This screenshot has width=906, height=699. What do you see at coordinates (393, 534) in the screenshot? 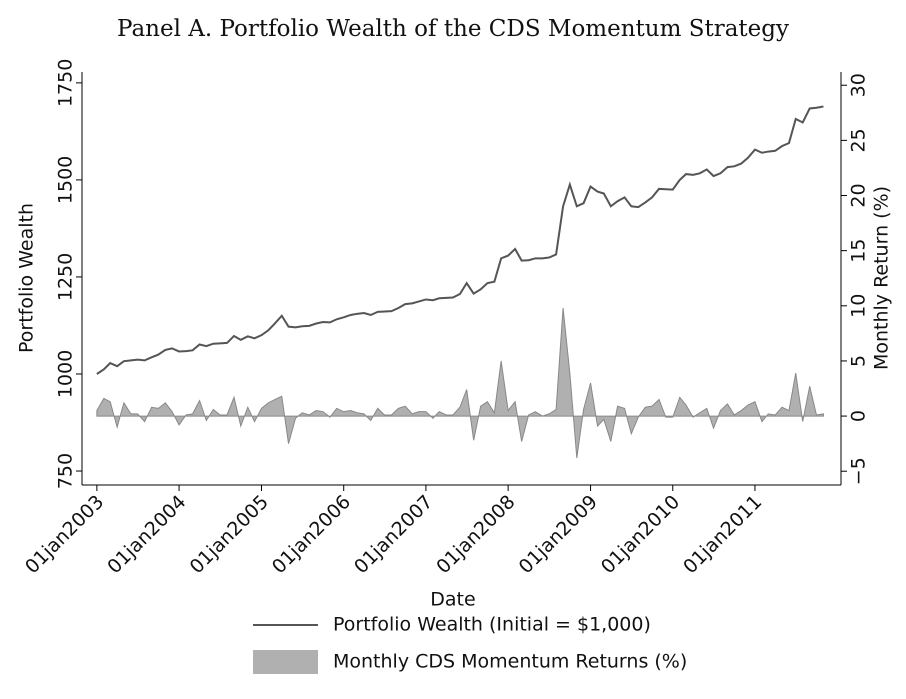
I see `x-tick-label: 01jan2007` at bounding box center [393, 534].